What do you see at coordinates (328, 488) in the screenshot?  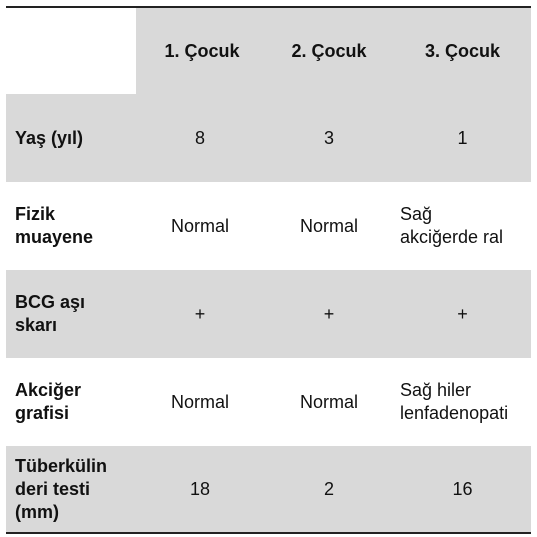 I see `table-cell: 2` at bounding box center [328, 488].